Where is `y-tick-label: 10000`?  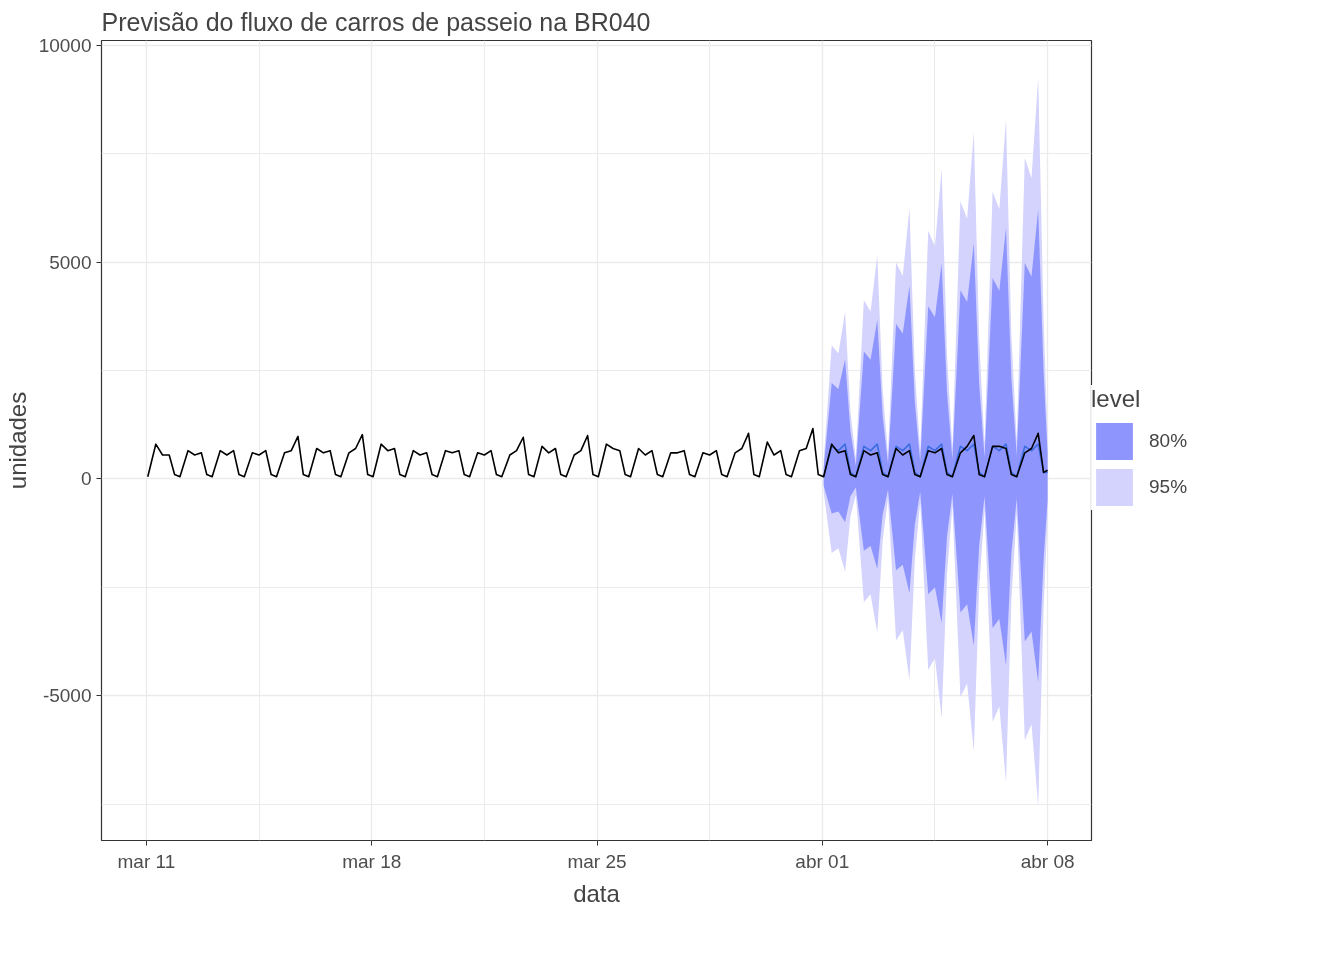 y-tick-label: 10000 is located at coordinates (65, 45).